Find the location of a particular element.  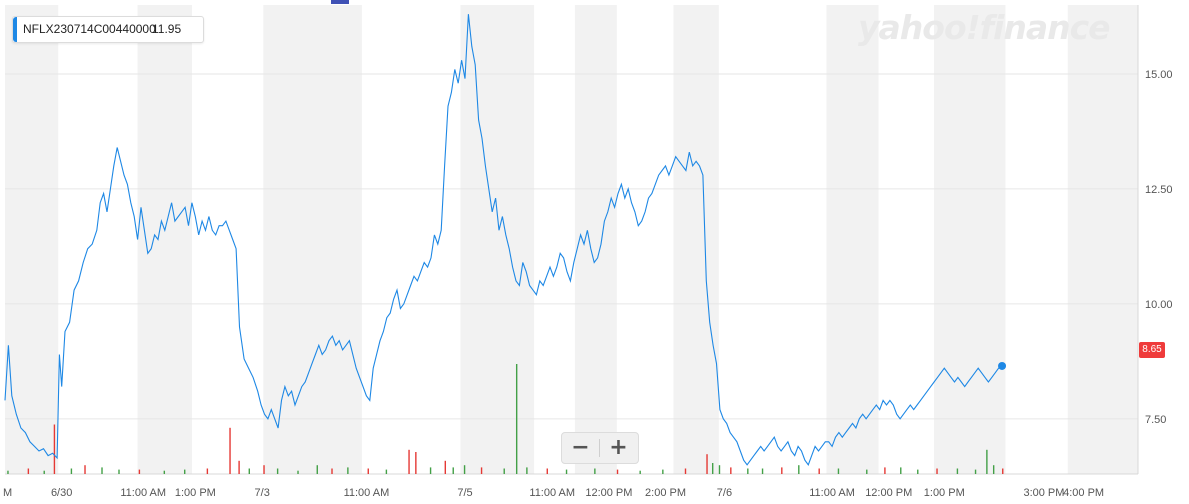

x-tick-label: 7/5 is located at coordinates (464, 493).